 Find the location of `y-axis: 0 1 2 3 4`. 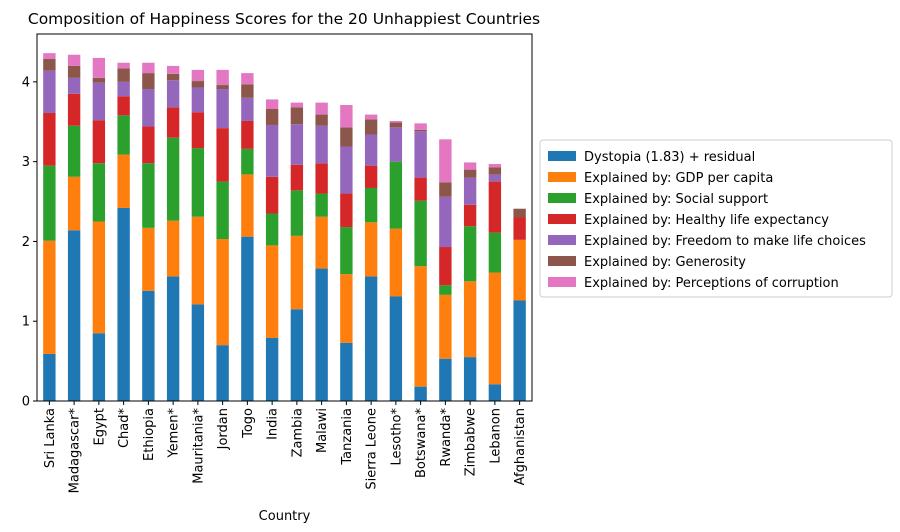

y-axis: 0 1 2 3 4 is located at coordinates (29, 242).